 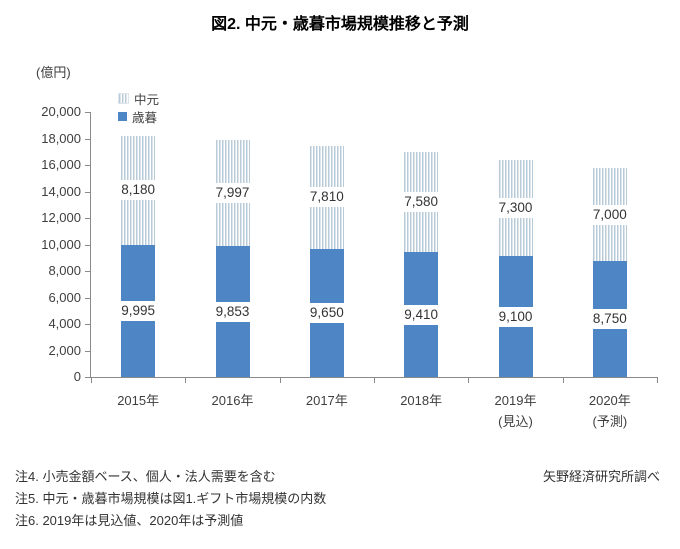 I want to click on legend-swatch-saibo-icon, so click(x=122, y=116).